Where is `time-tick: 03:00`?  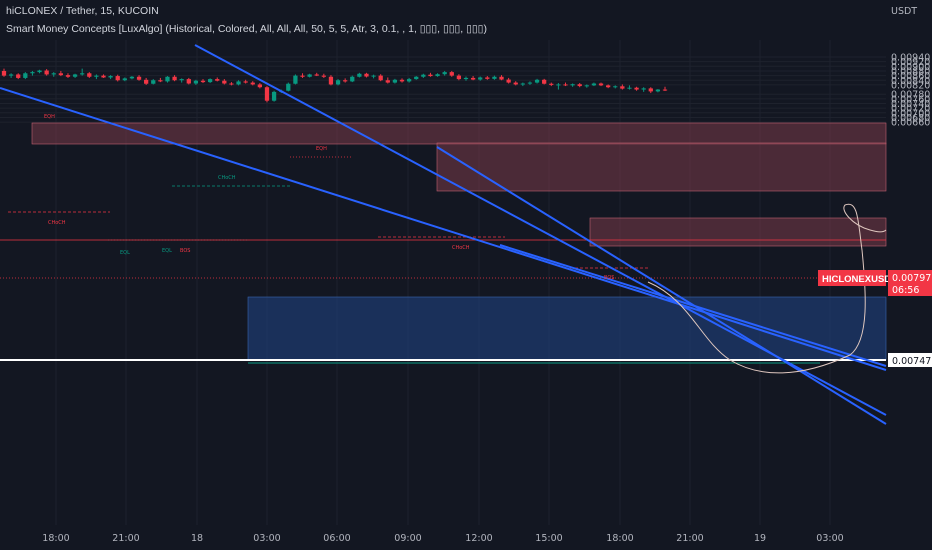 time-tick: 03:00 is located at coordinates (266, 538).